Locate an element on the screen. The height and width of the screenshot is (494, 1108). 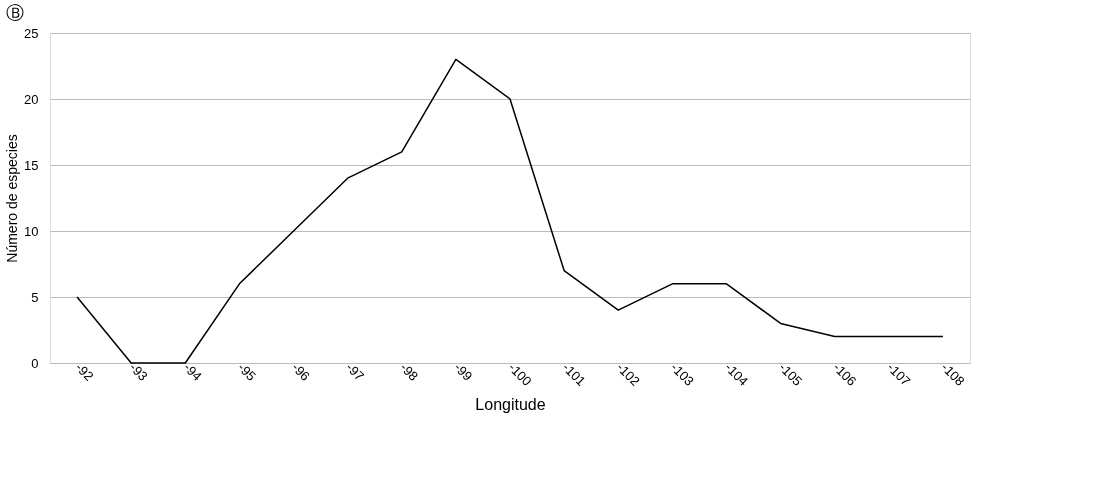
x-tick-label: -106 is located at coordinates (845, 374).